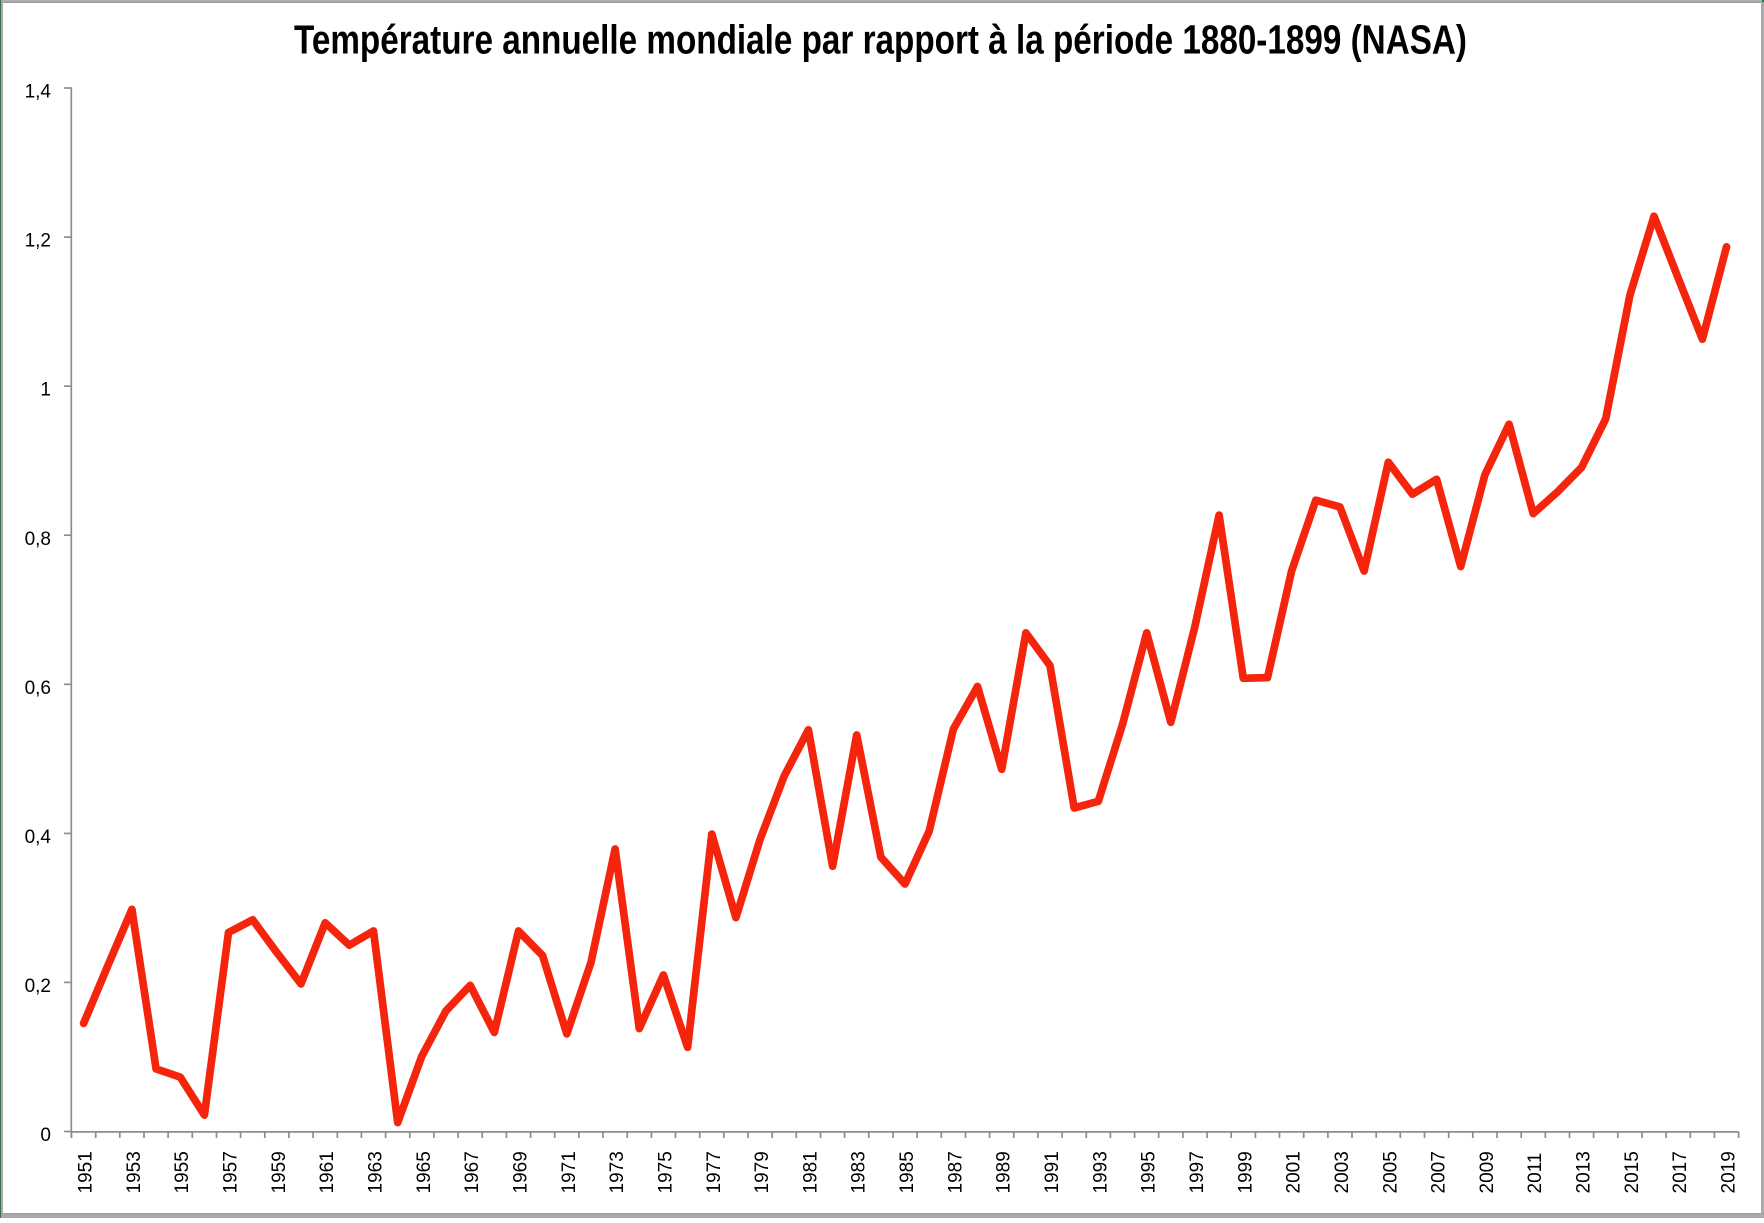 Image resolution: width=1764 pixels, height=1223 pixels. I want to click on svg-text: 1973, so click(617, 1172).